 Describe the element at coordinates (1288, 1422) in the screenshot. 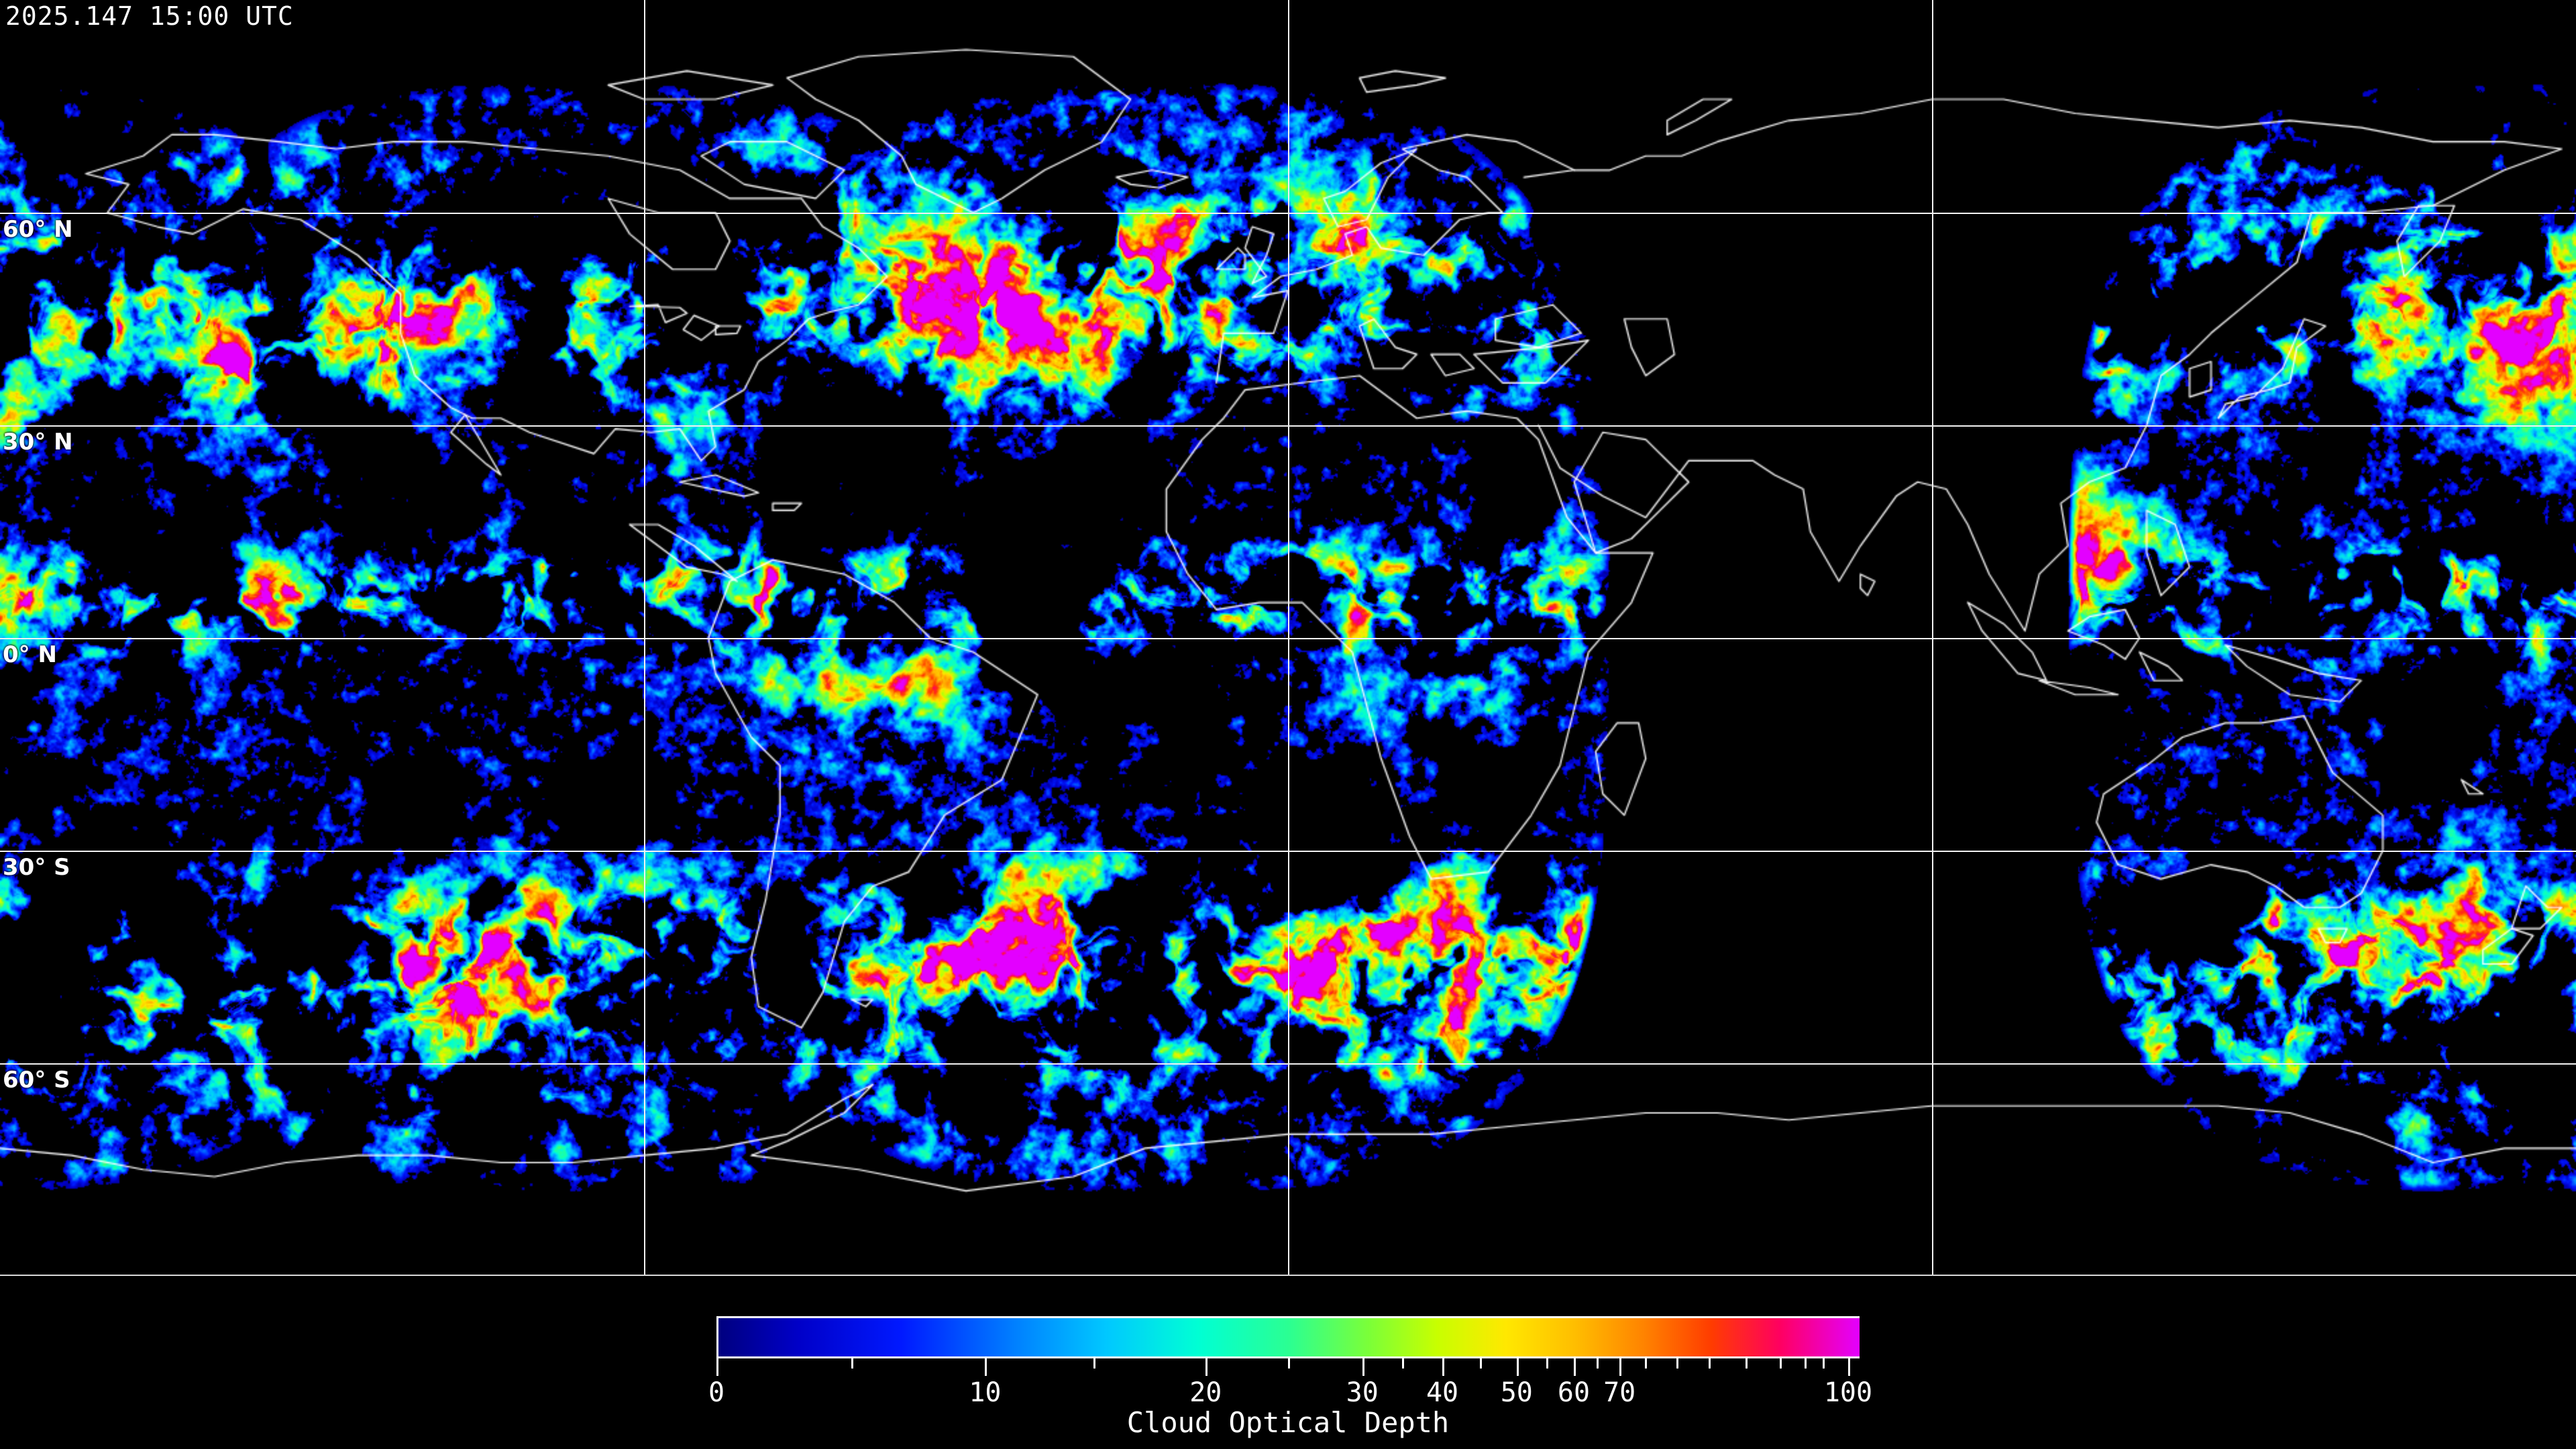

I see `colorbar-title: Cloud Optical Depth` at that location.